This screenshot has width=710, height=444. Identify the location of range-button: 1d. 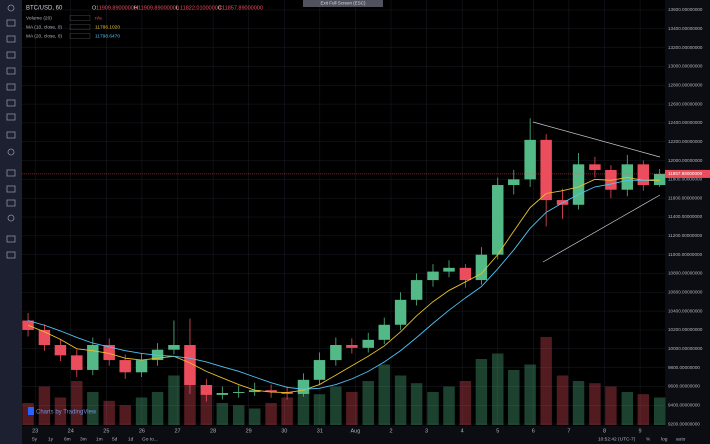
(131, 439).